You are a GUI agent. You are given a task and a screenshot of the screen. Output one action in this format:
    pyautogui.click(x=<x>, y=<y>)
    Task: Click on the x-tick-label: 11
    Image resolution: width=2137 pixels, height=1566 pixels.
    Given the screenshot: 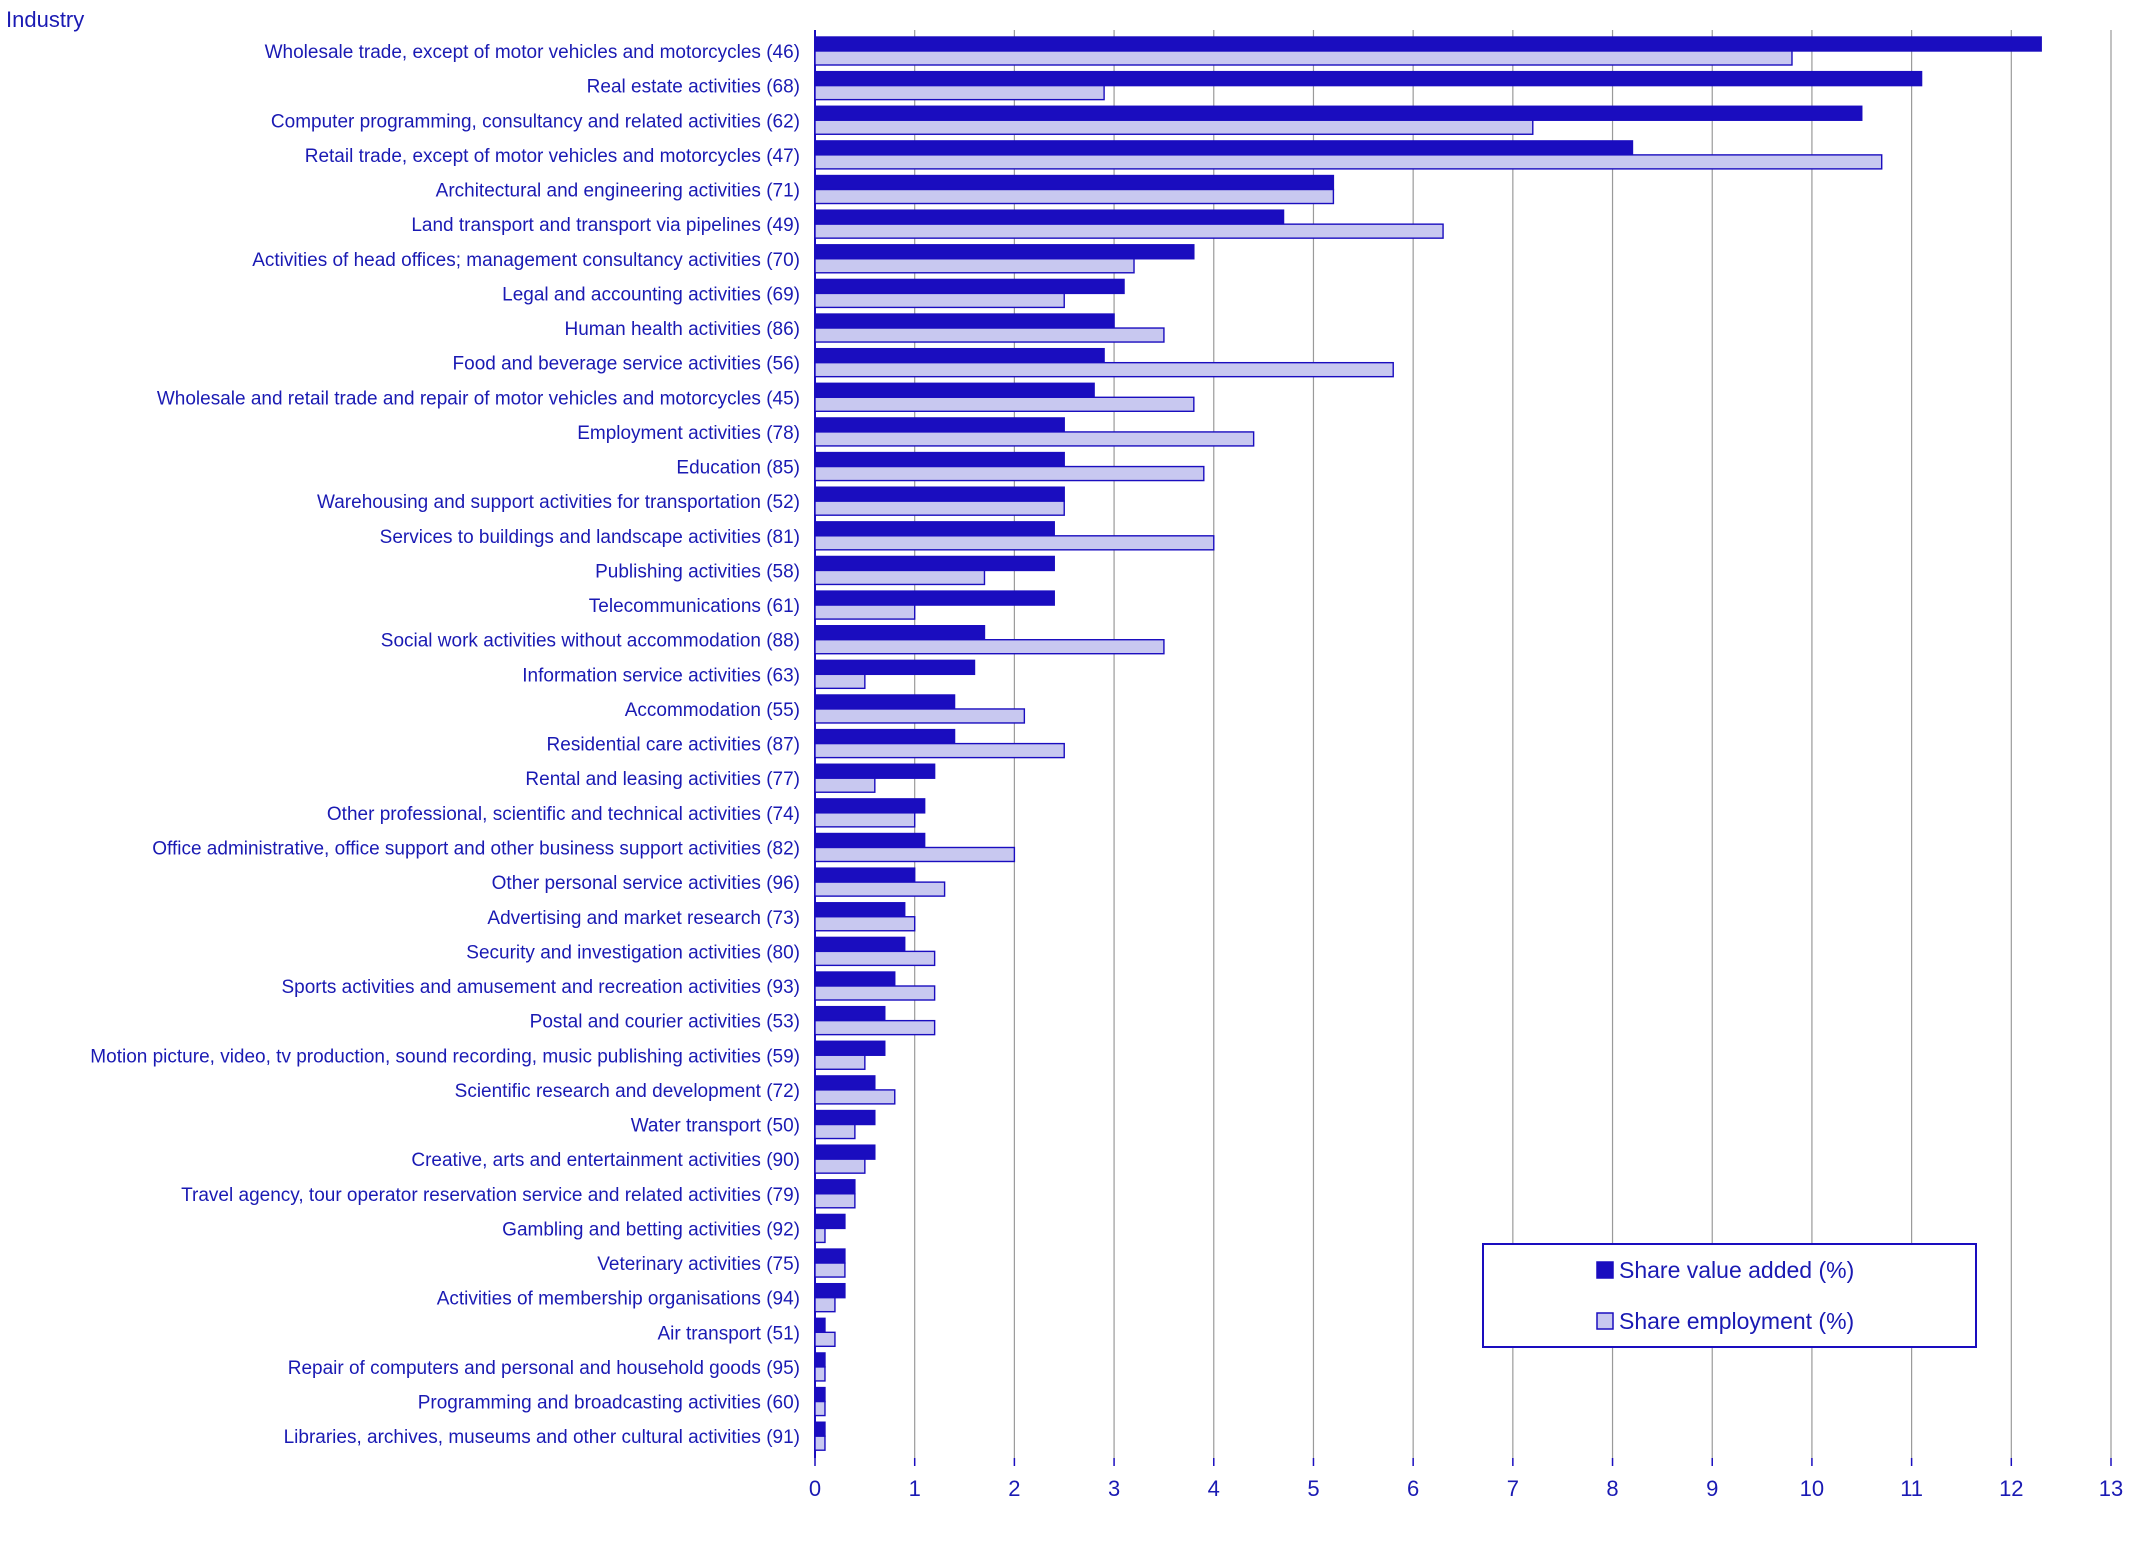 What is the action you would take?
    pyautogui.click(x=1911, y=1488)
    